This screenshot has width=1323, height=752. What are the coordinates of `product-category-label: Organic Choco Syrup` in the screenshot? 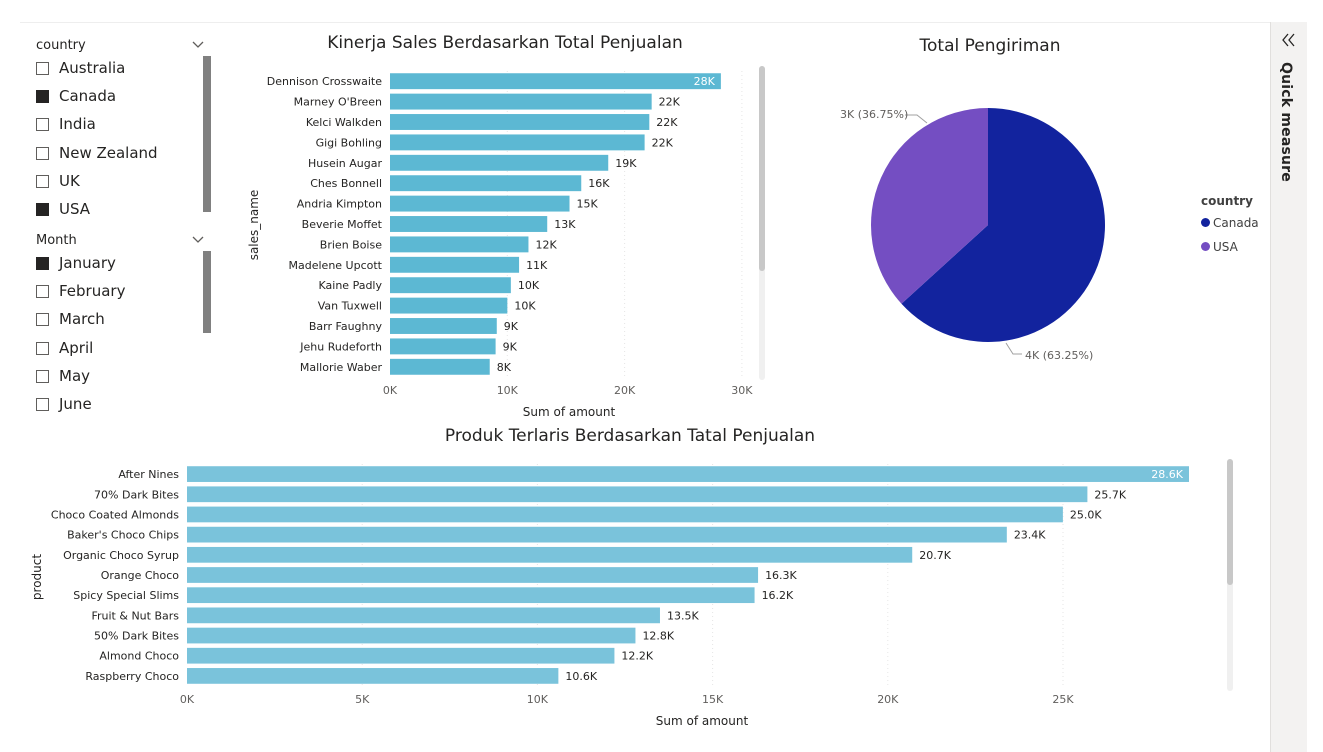 It's located at (121, 555).